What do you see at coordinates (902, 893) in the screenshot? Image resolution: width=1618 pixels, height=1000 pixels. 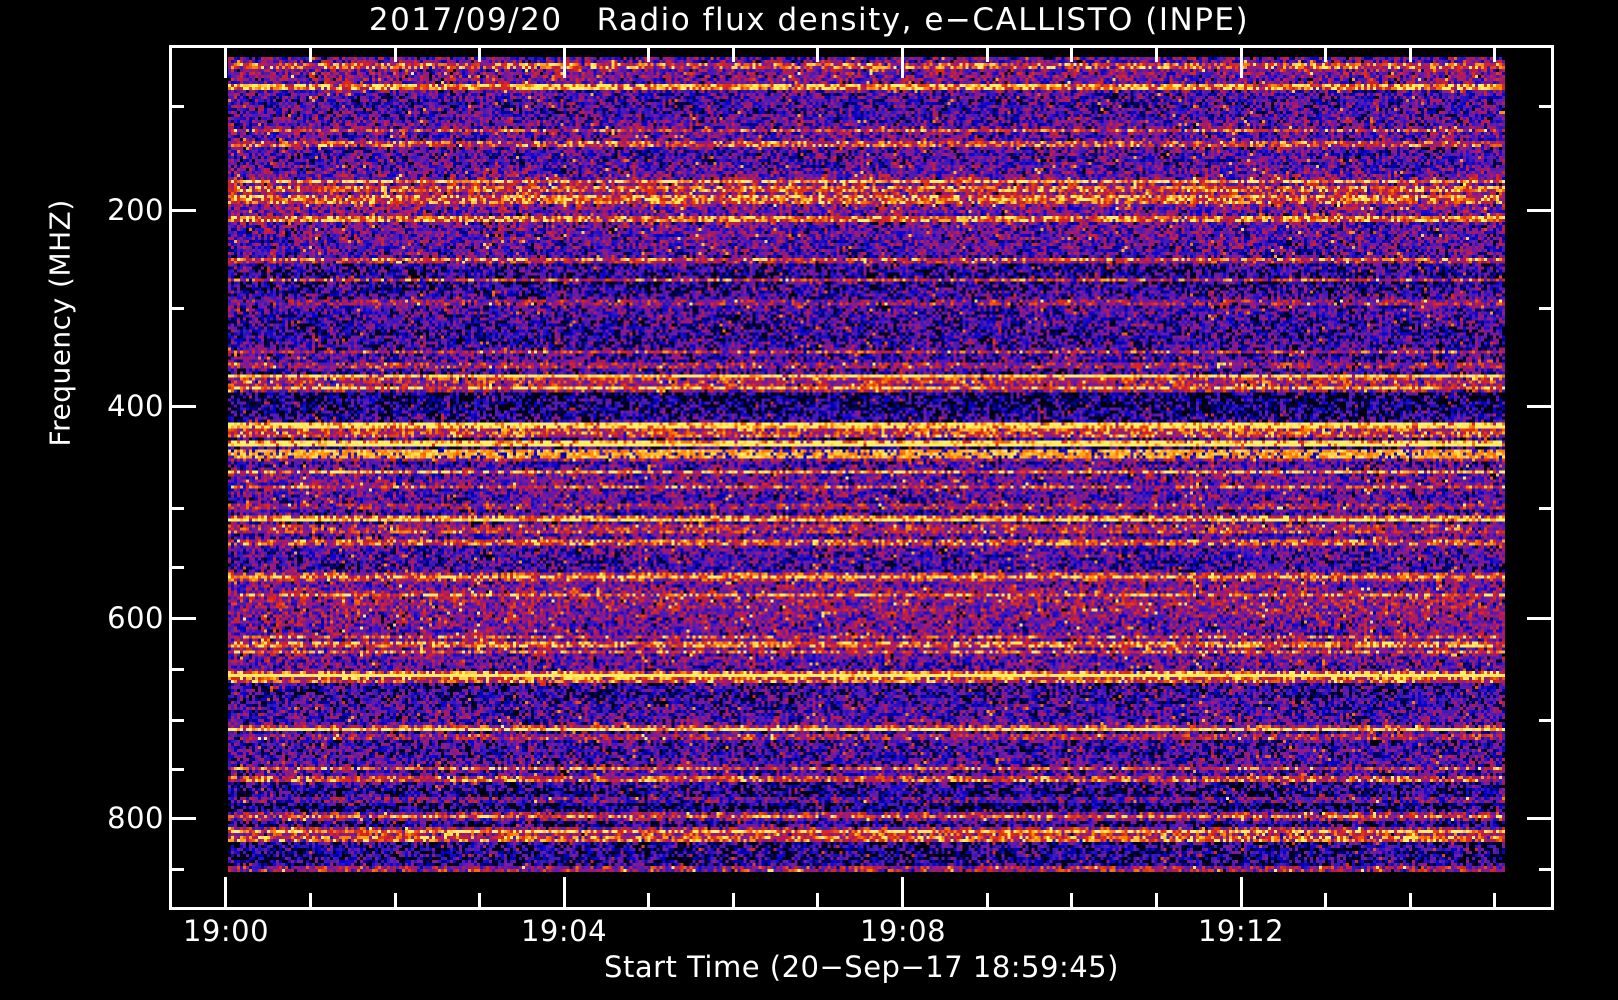 I see `x-tick-major-1908` at bounding box center [902, 893].